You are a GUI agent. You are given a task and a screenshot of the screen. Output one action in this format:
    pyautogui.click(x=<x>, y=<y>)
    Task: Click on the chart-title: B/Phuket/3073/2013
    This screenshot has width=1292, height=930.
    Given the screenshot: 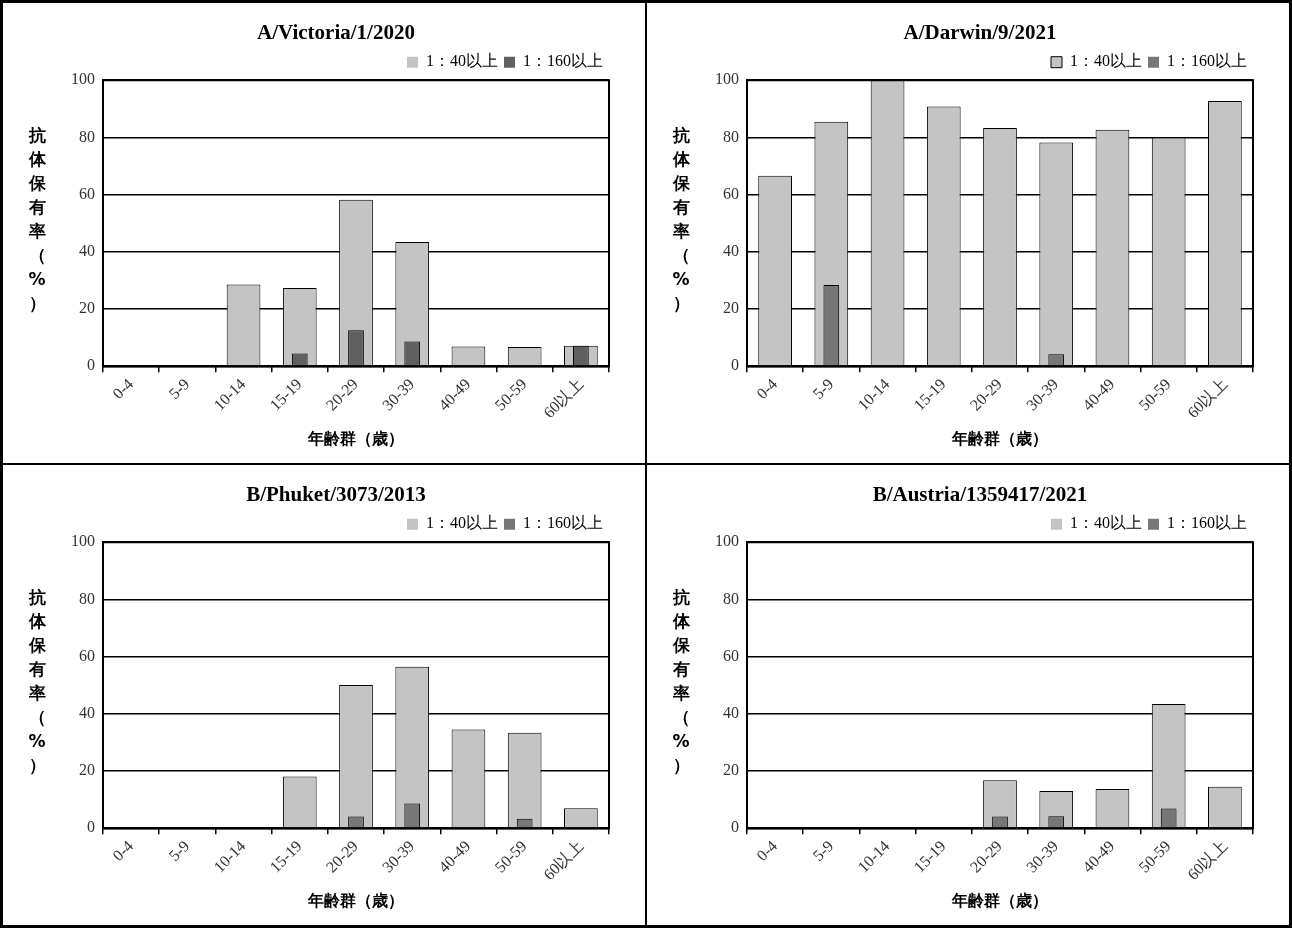 What is the action you would take?
    pyautogui.click(x=336, y=494)
    